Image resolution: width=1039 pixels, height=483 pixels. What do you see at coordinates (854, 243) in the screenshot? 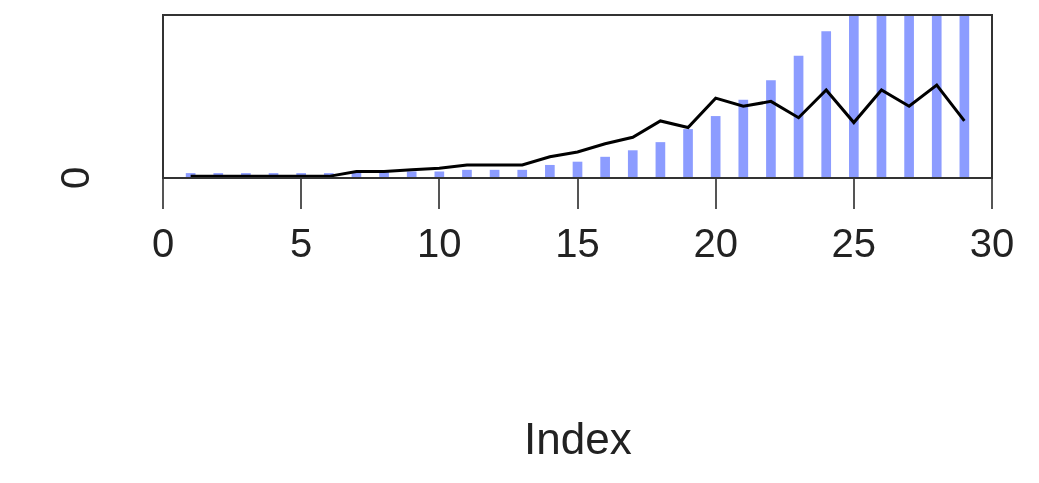
I see `x-tick-label: 25` at bounding box center [854, 243].